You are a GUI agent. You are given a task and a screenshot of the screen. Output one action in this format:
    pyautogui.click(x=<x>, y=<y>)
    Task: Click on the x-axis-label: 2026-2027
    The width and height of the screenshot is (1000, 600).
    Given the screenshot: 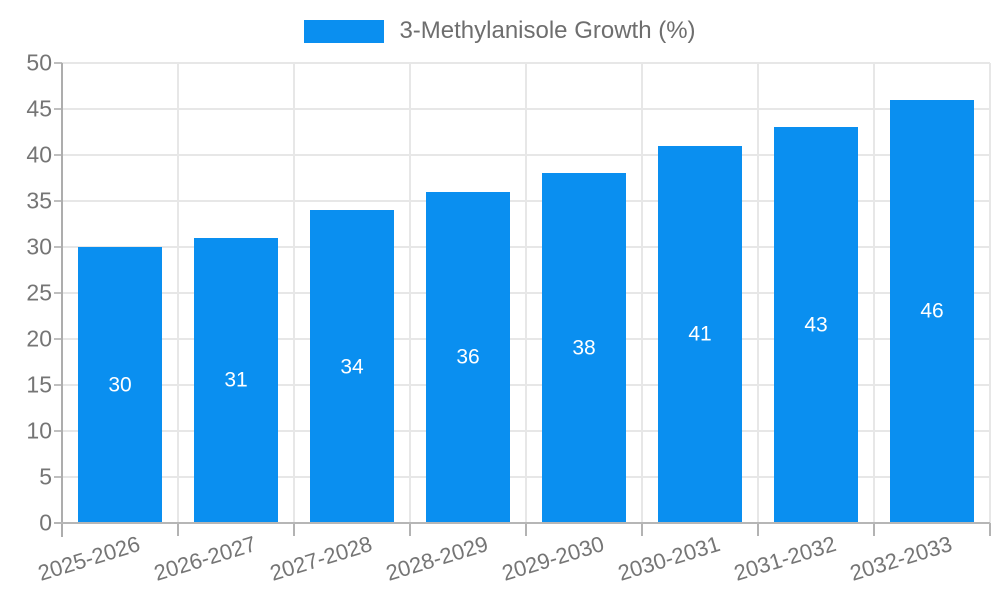 What is the action you would take?
    pyautogui.click(x=204, y=558)
    